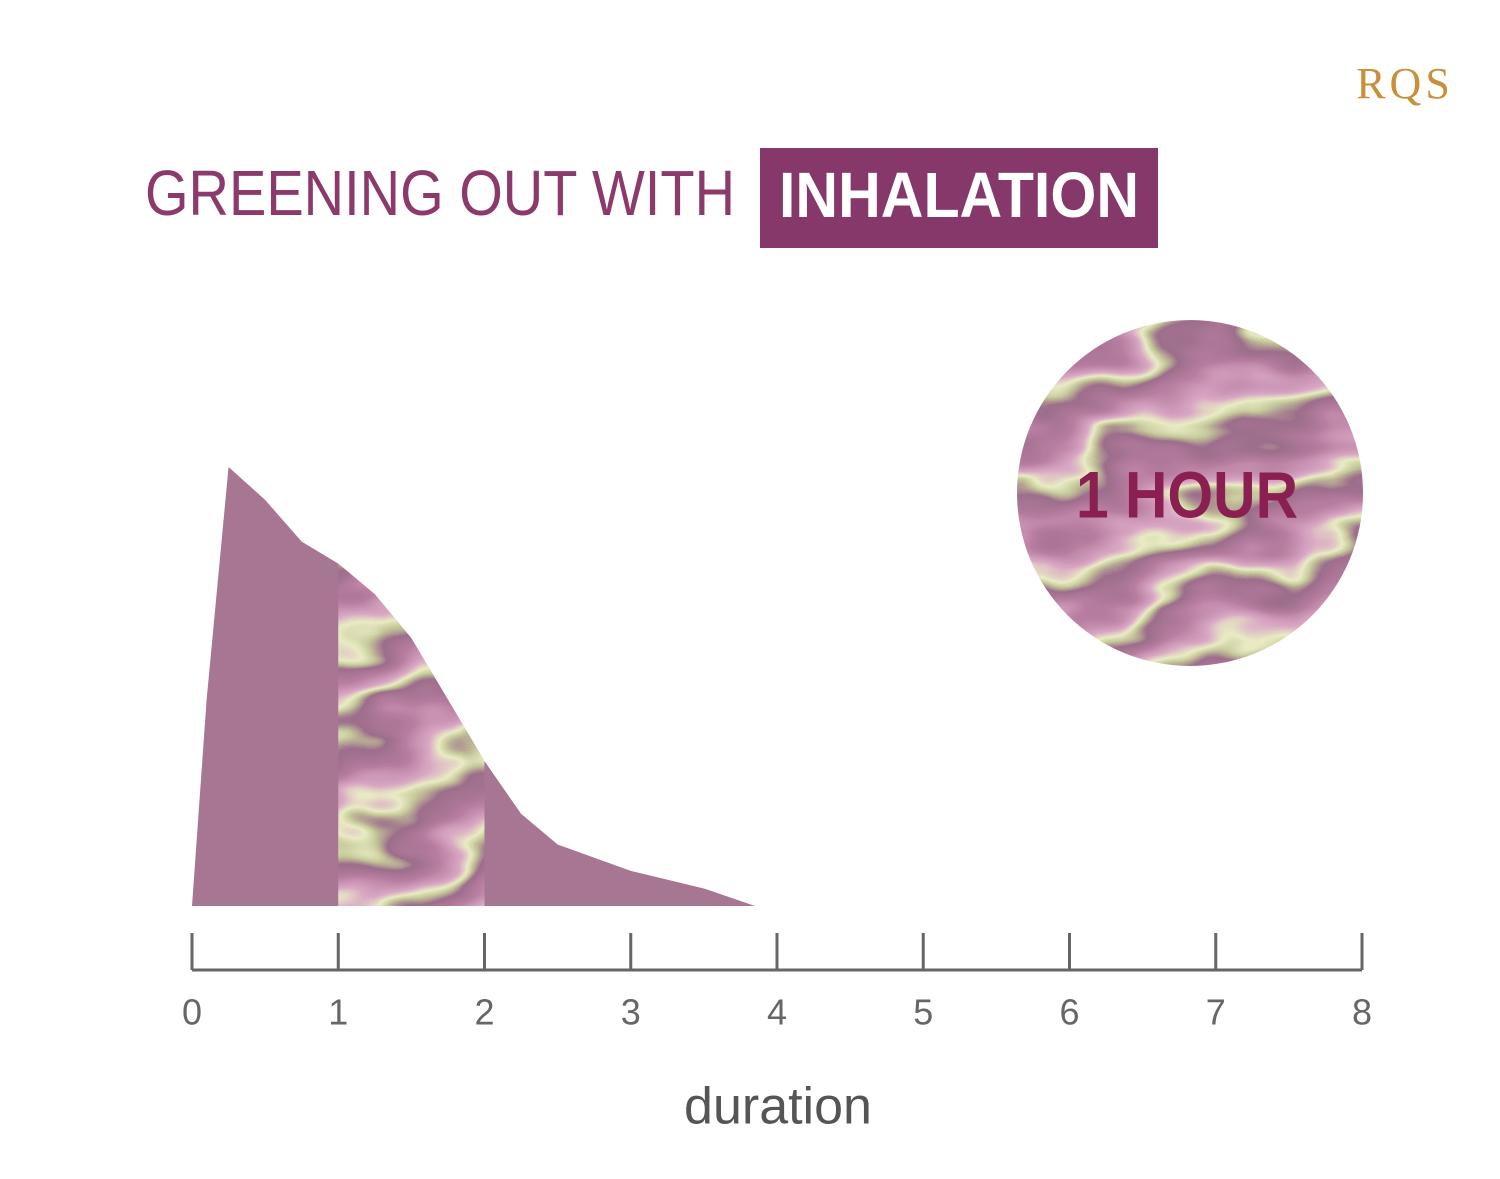 The image size is (1500, 1179). I want to click on annotation-circle, so click(1190, 493).